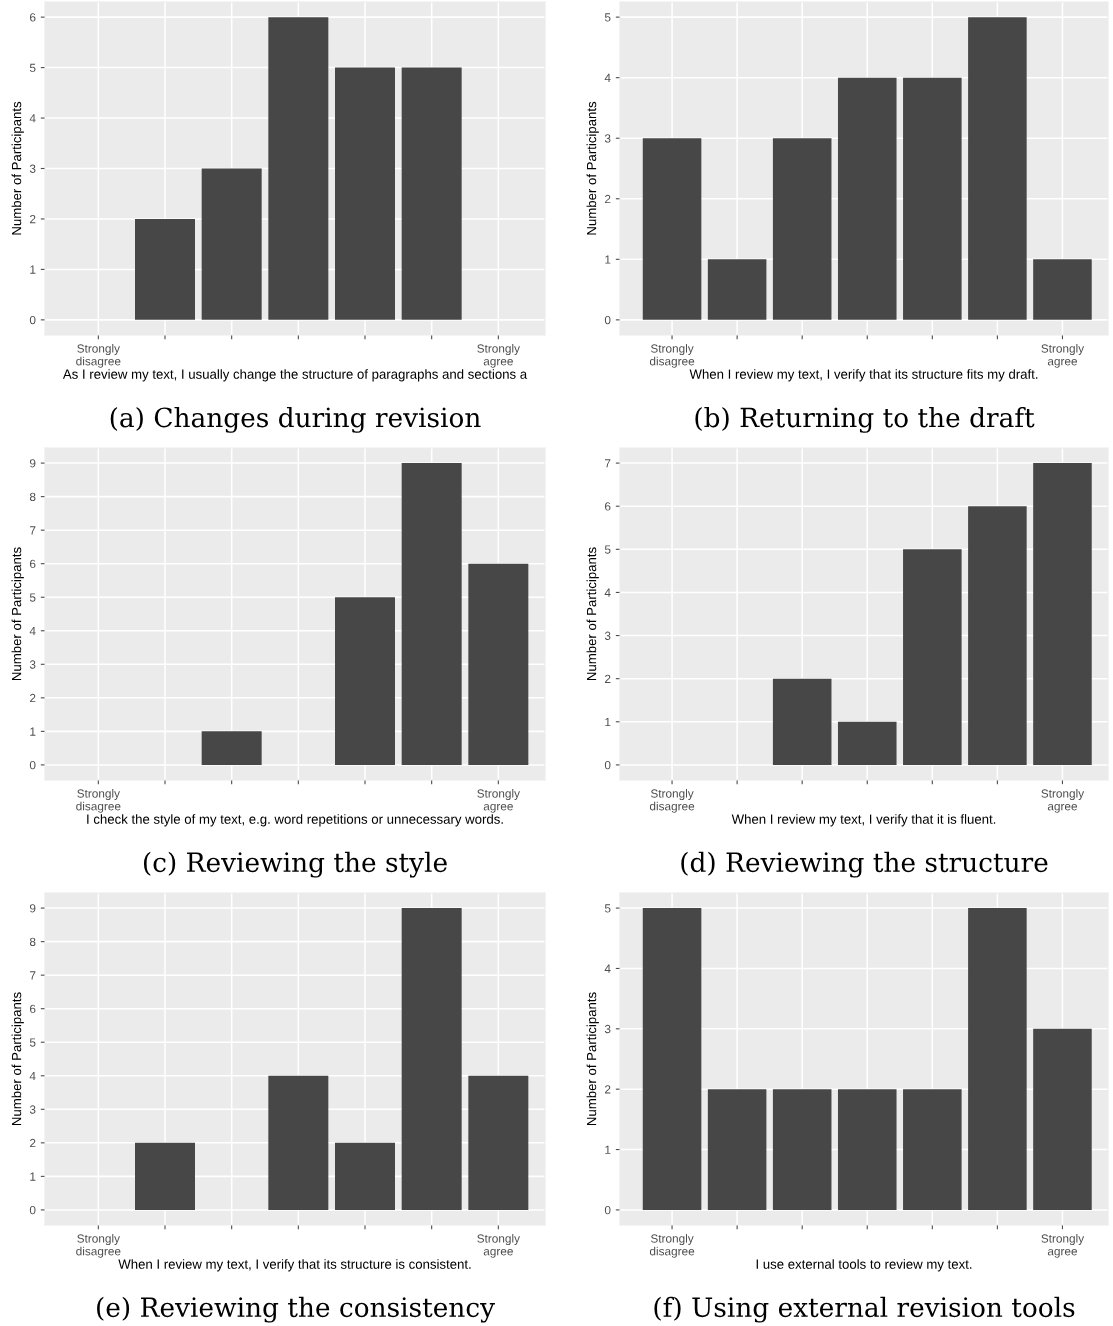 This screenshot has width=1113, height=1326. I want to click on x-axis-title: When I review my text, I verify that its structure fits my draft., so click(863, 375).